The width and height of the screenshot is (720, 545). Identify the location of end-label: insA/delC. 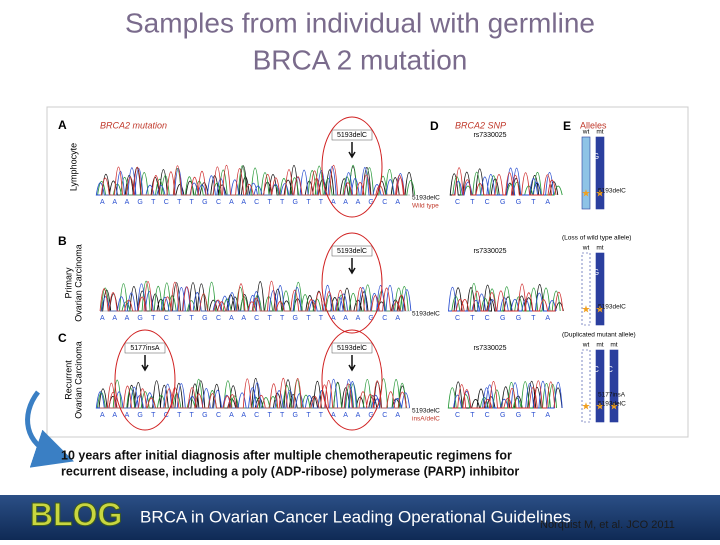
(426, 419).